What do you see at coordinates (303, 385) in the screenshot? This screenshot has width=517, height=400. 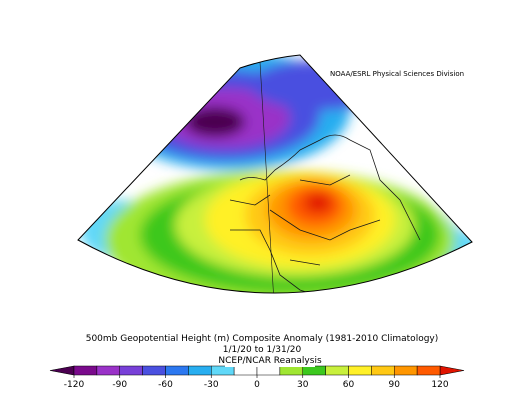 I see `colorbar-label: 30` at bounding box center [303, 385].